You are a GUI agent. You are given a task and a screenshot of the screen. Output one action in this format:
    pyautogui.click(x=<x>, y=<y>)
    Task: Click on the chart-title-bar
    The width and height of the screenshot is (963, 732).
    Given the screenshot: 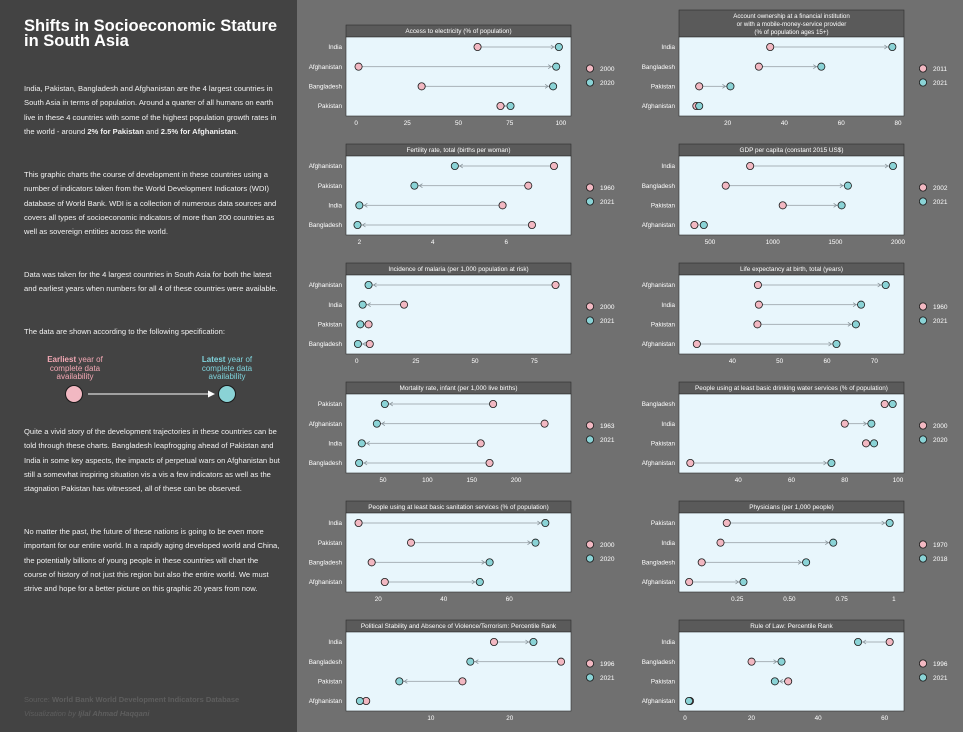 What is the action you would take?
    pyautogui.click(x=791, y=23)
    